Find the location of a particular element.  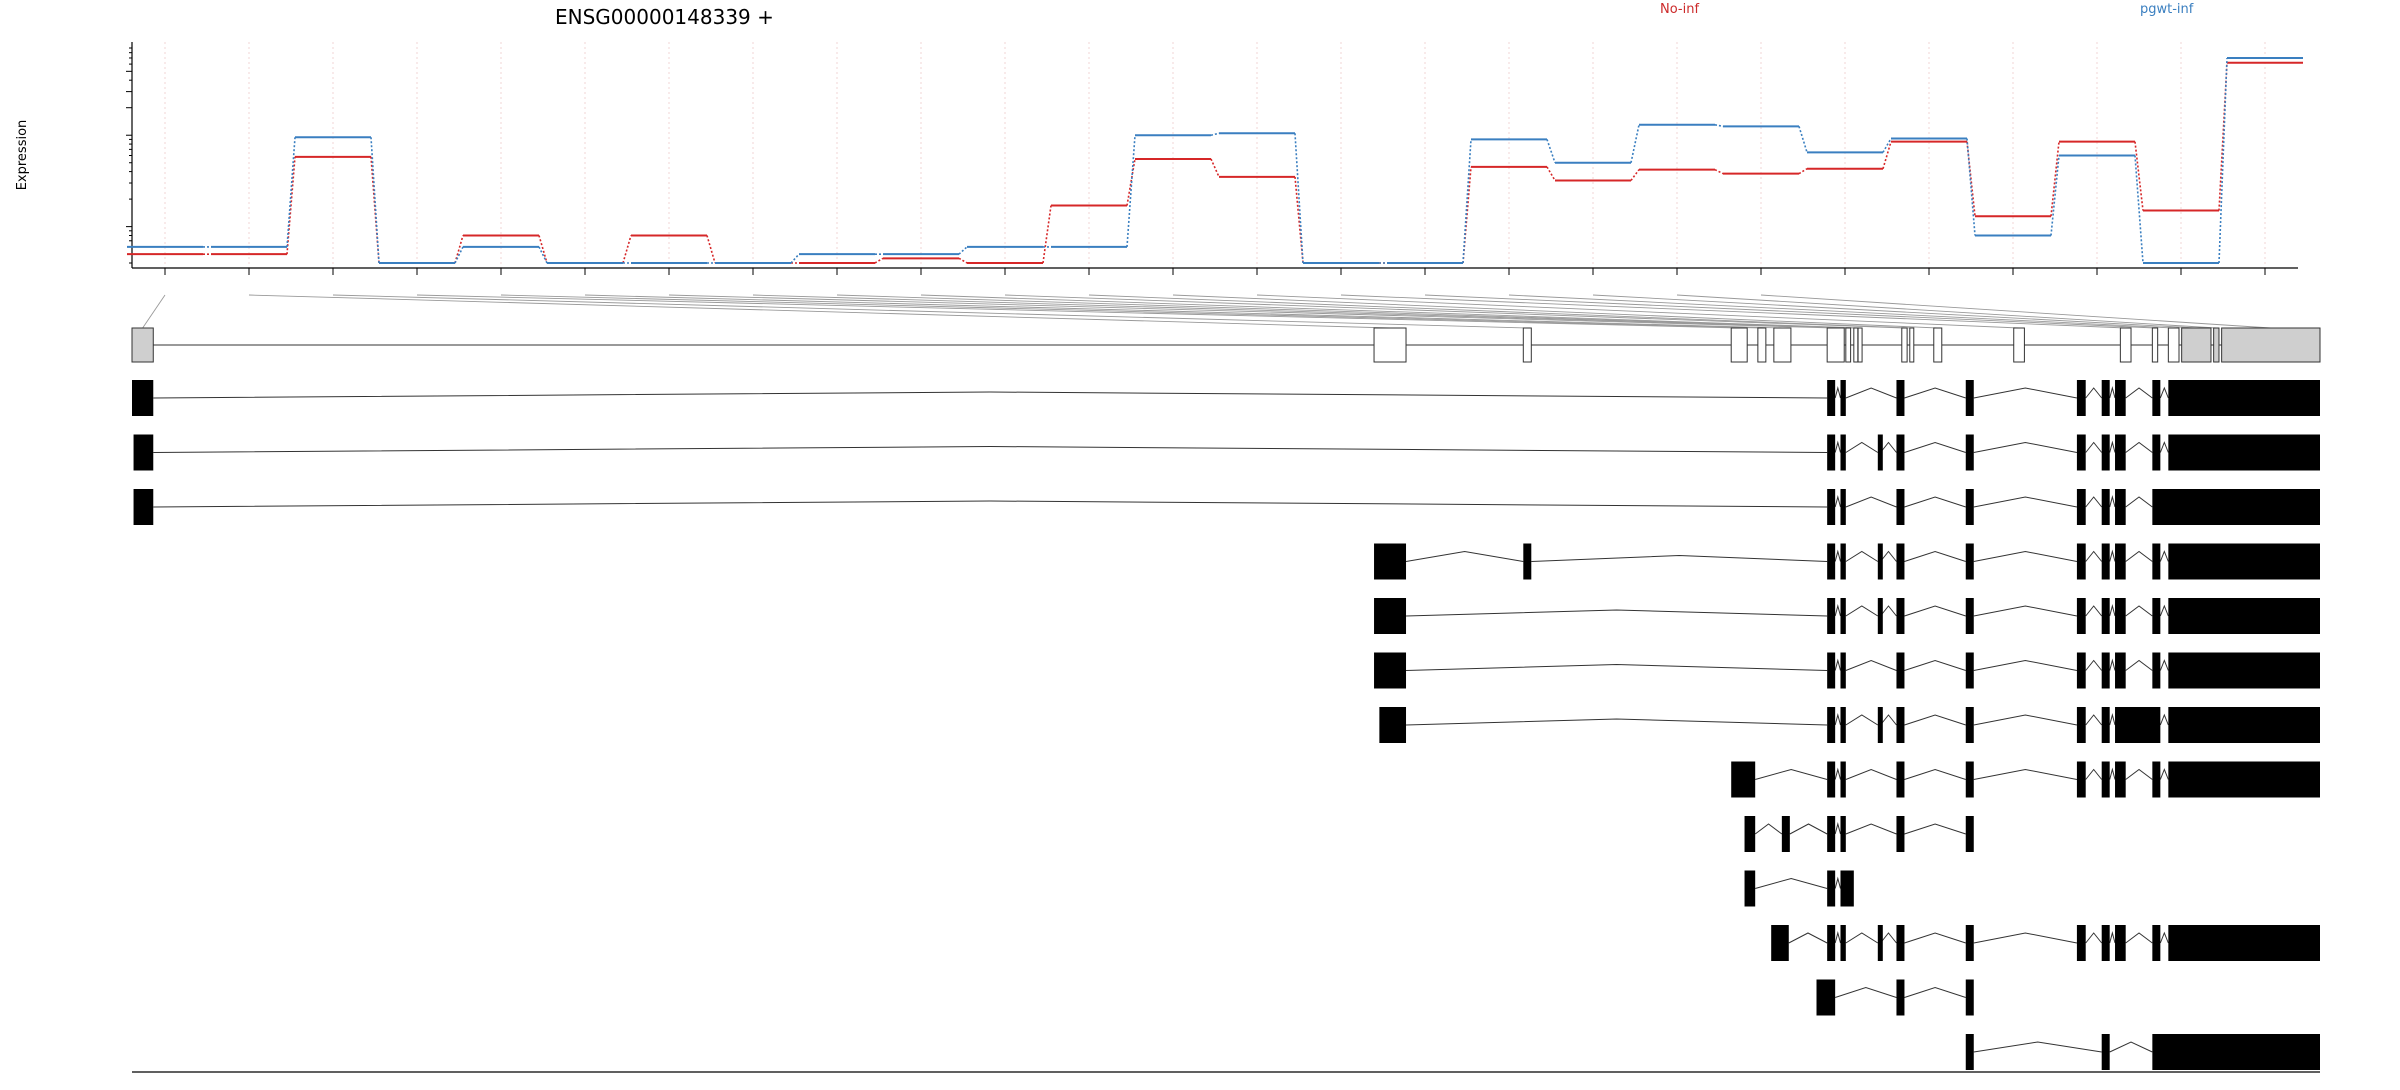

chart-title: ENSG00000148339 + is located at coordinates (664, 17).